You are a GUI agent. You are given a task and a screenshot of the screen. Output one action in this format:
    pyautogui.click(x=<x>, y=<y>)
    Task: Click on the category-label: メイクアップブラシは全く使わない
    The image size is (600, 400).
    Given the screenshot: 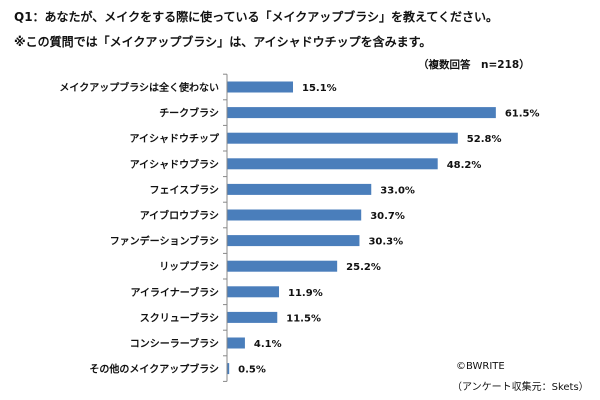 What is the action you would take?
    pyautogui.click(x=139, y=87)
    